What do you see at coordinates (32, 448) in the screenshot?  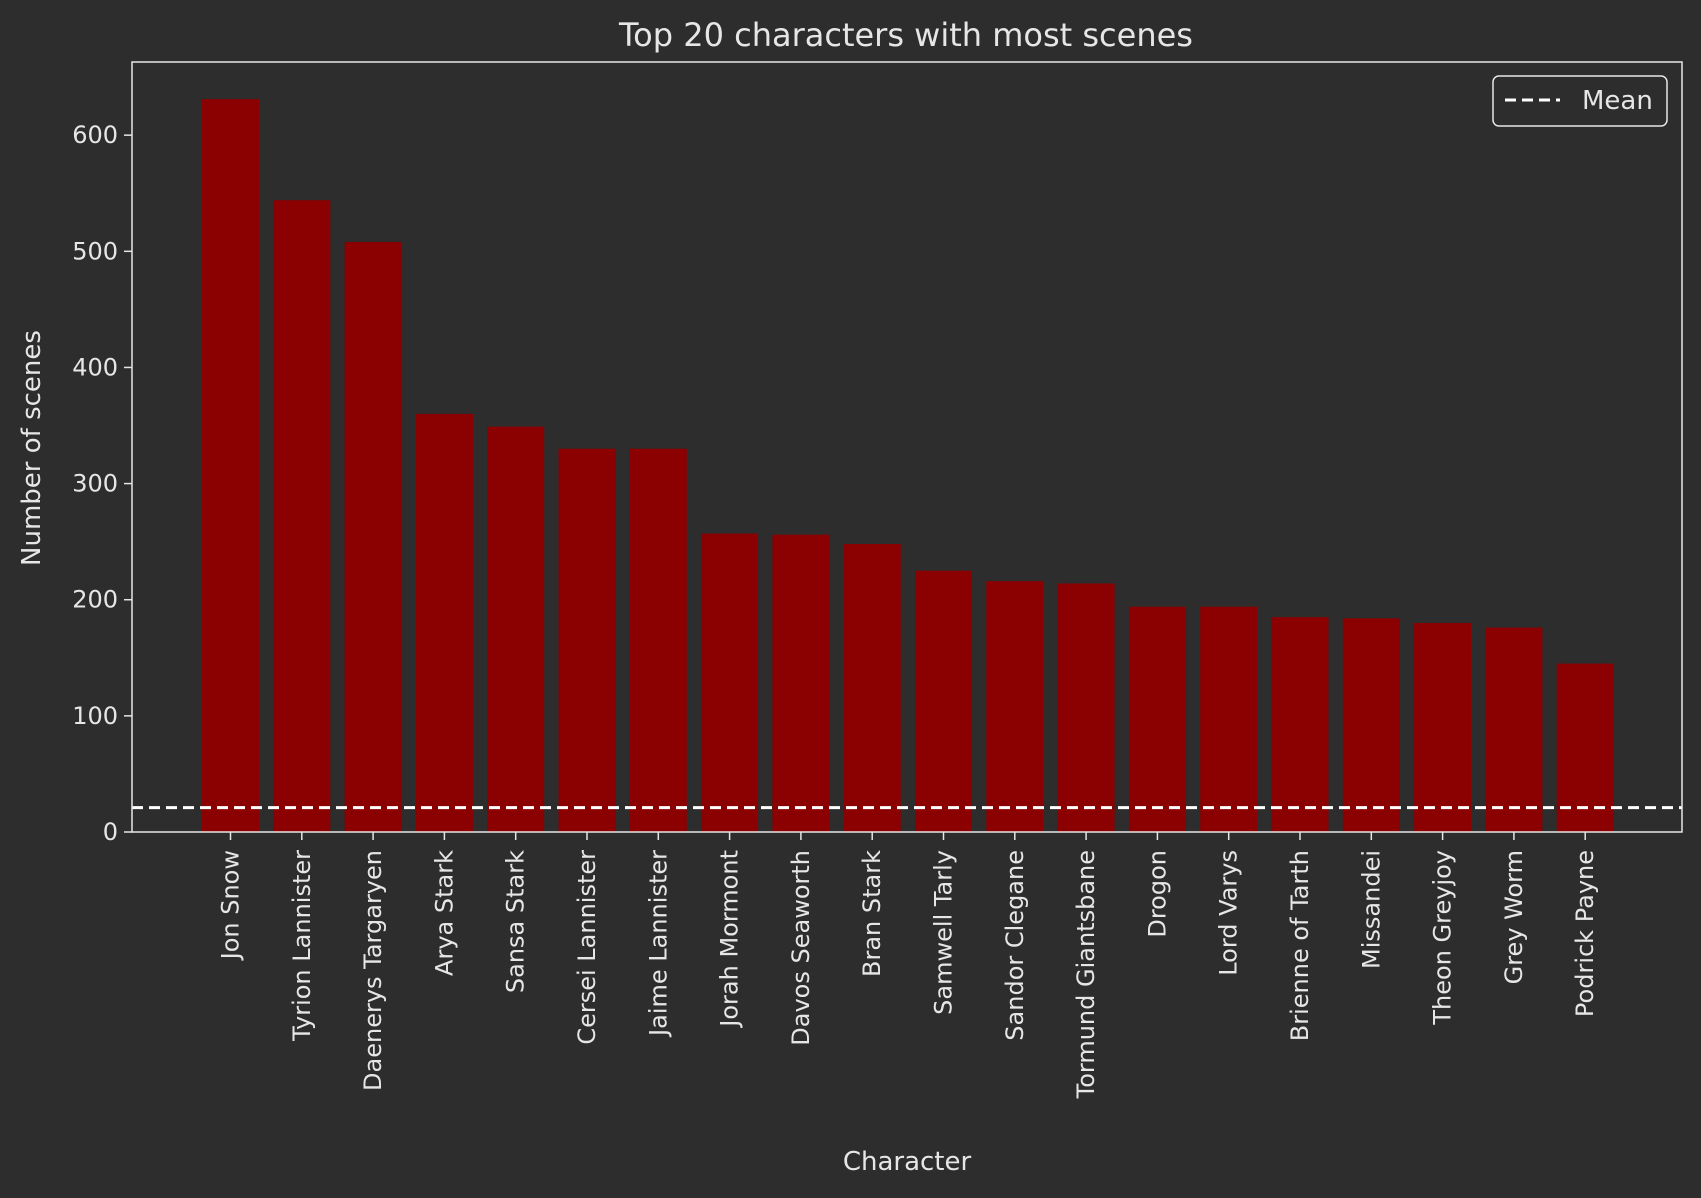 I see `y-axis-label: Number of scenes` at bounding box center [32, 448].